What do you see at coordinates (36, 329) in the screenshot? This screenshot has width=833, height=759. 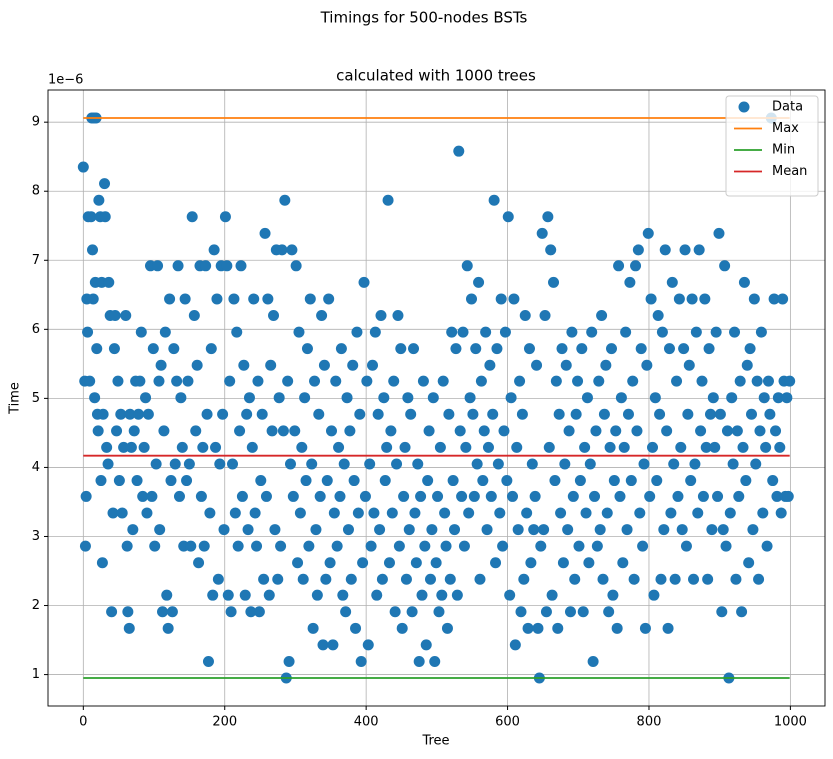 I see `y-tick-label: 6` at bounding box center [36, 329].